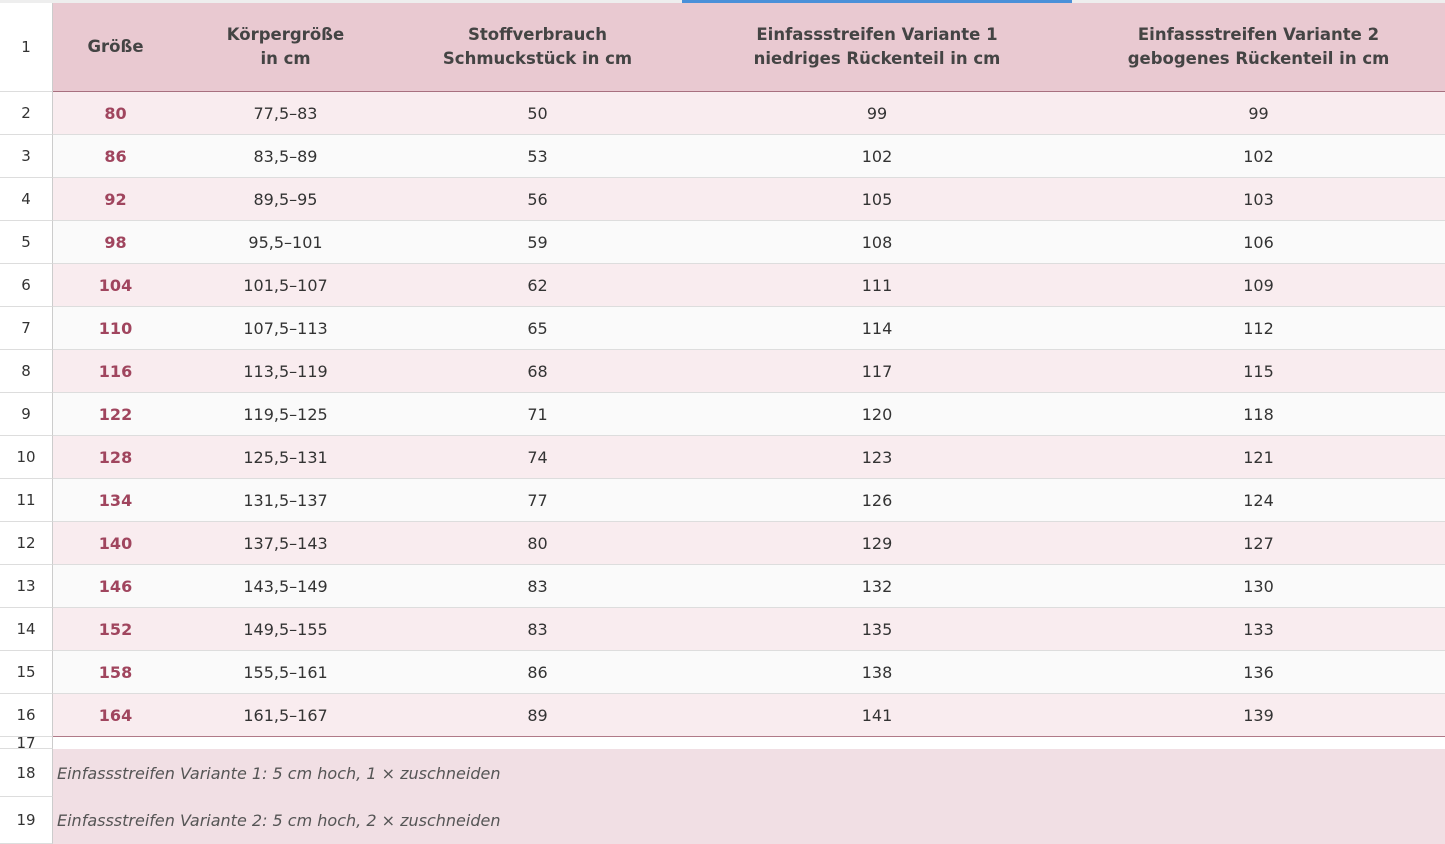 This screenshot has width=1445, height=844. Describe the element at coordinates (26, 586) in the screenshot. I see `row-number: 13` at that location.